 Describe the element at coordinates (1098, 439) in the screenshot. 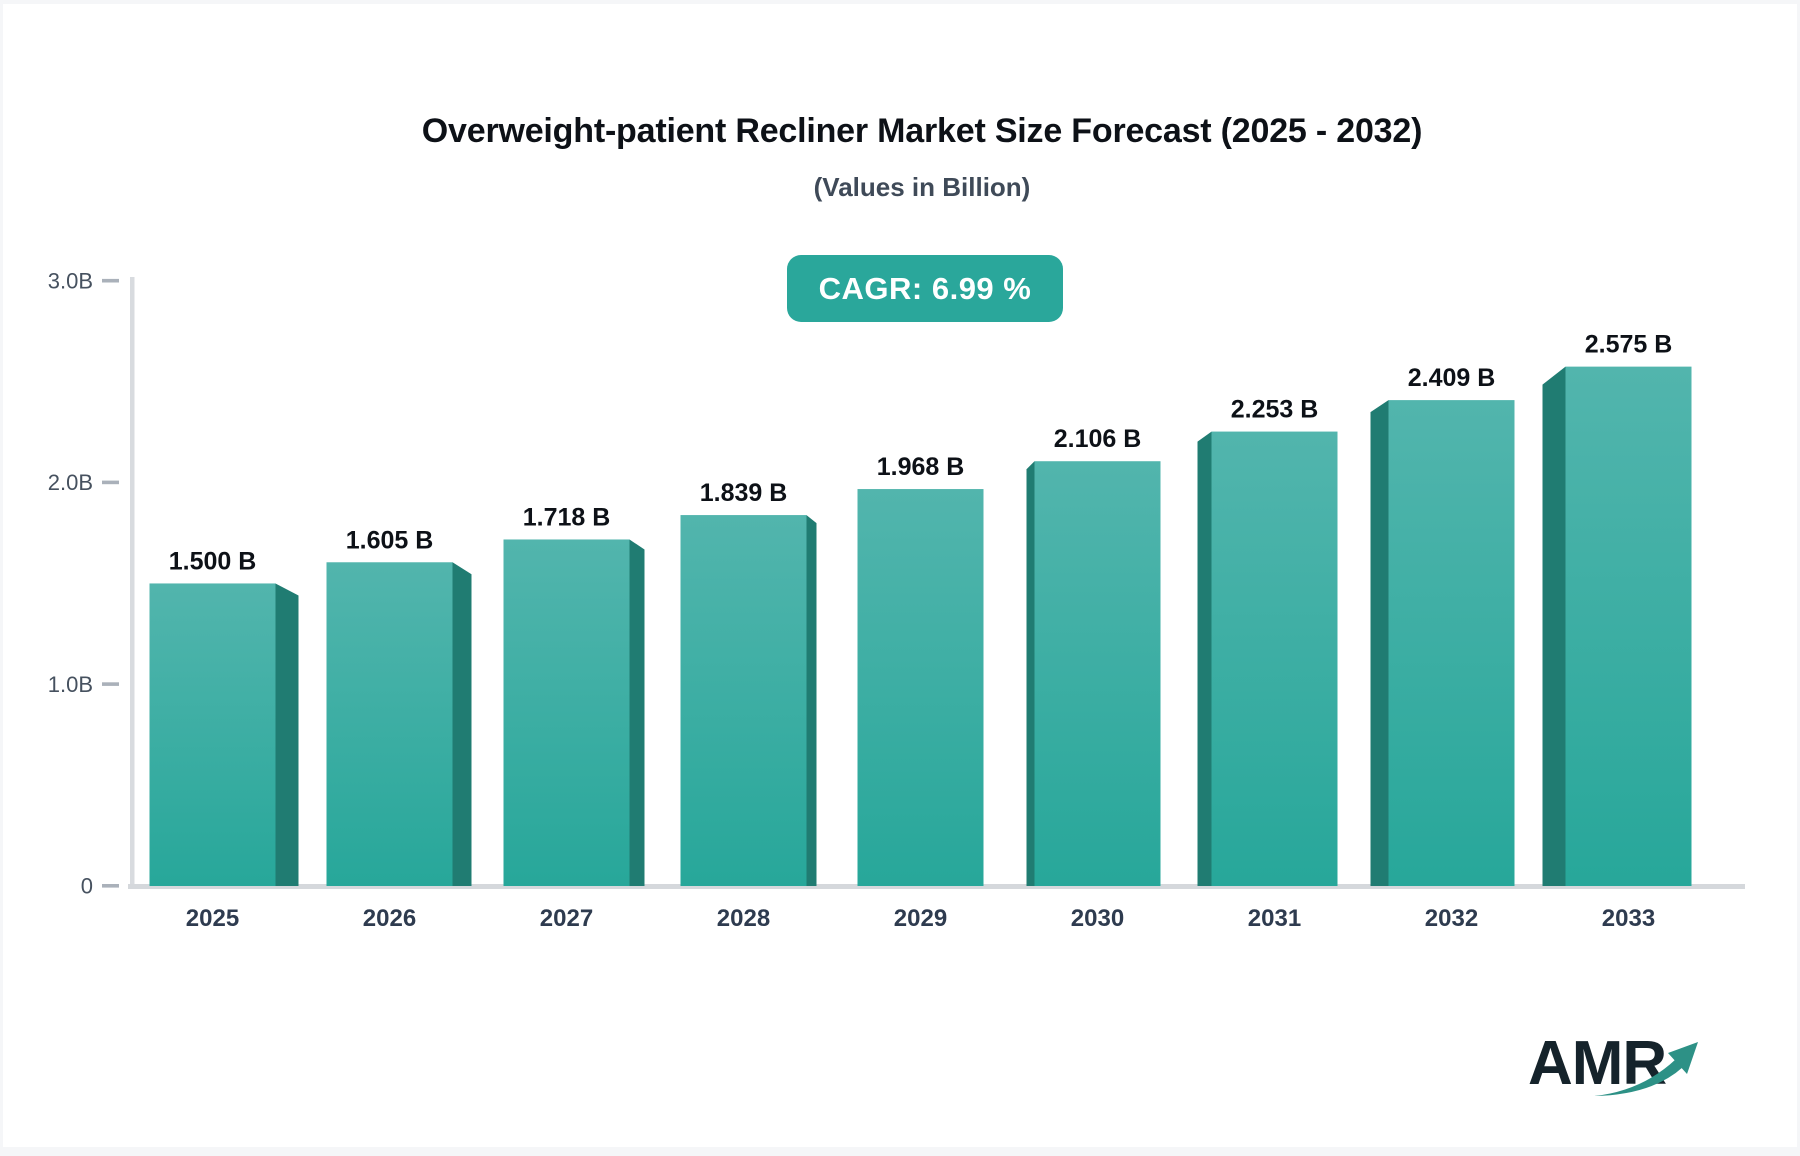

I see `bar-value-label: 2.106 B` at that location.